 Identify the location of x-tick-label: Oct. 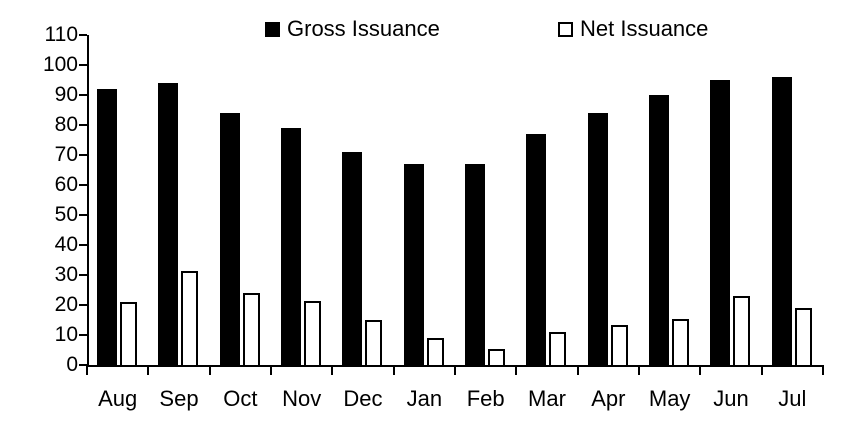
(240, 398).